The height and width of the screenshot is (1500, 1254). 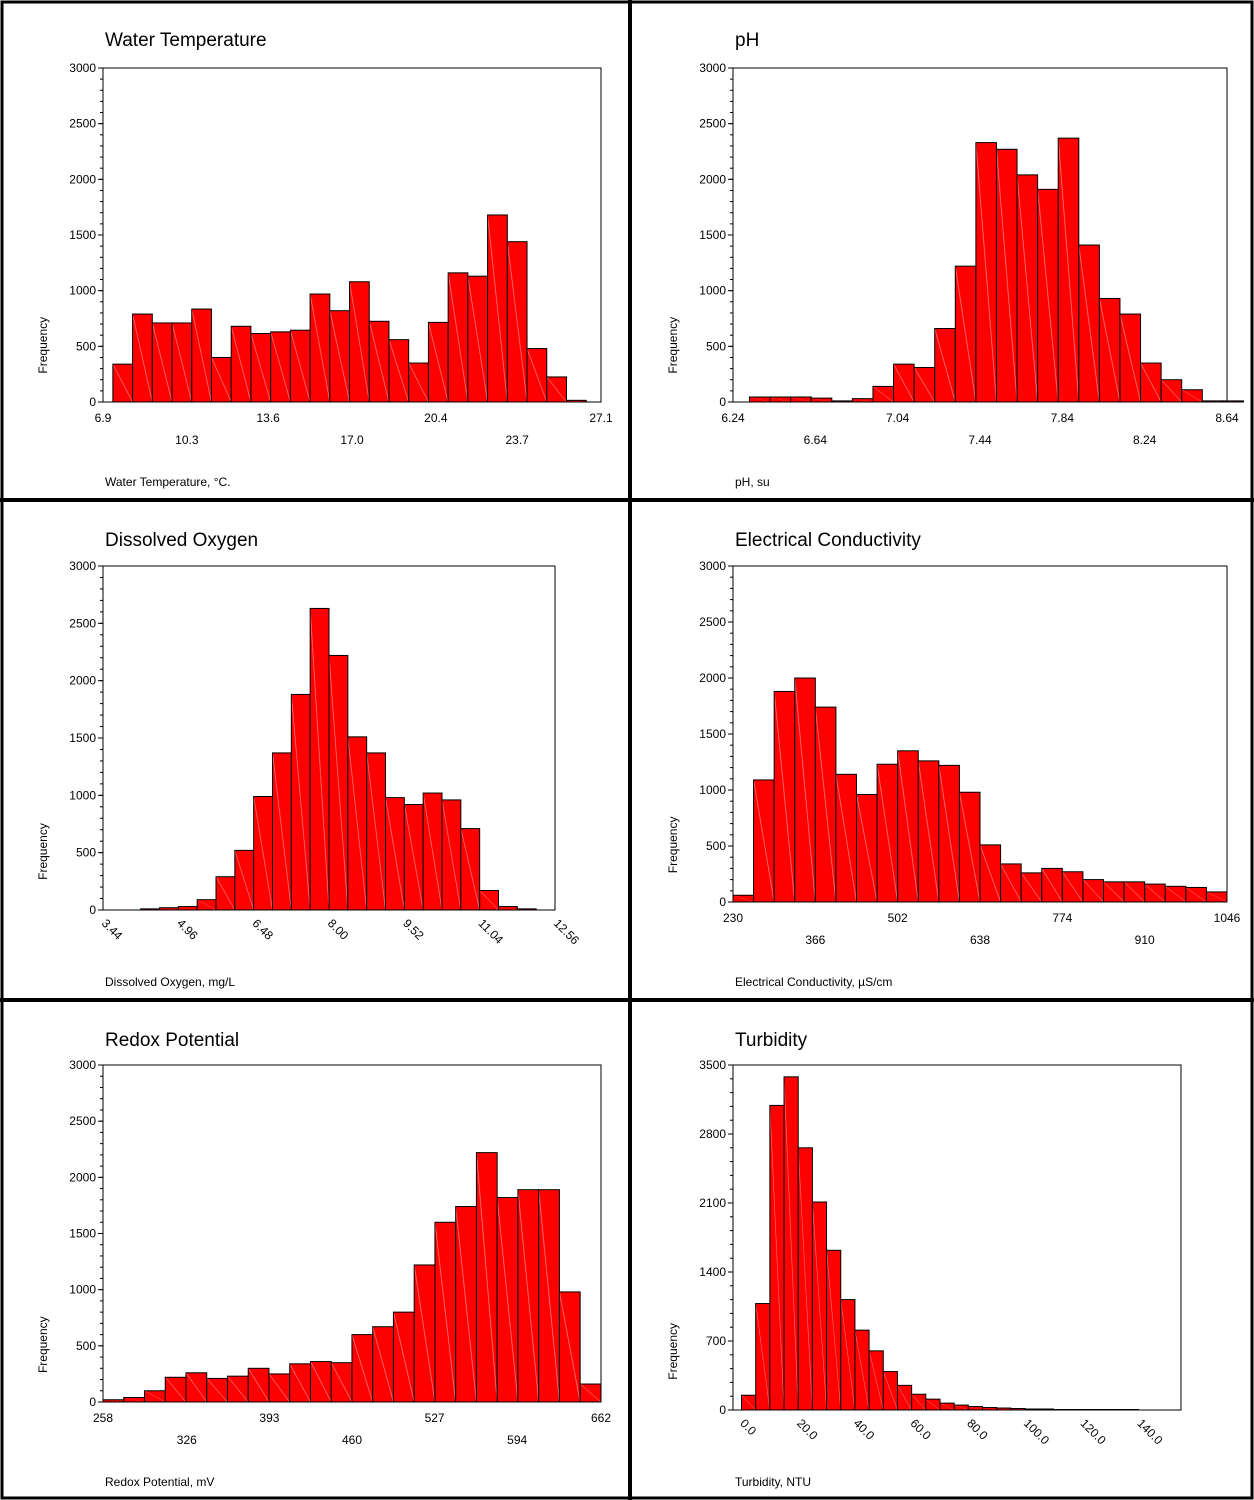 What do you see at coordinates (980, 940) in the screenshot?
I see `x-tick-label: 638` at bounding box center [980, 940].